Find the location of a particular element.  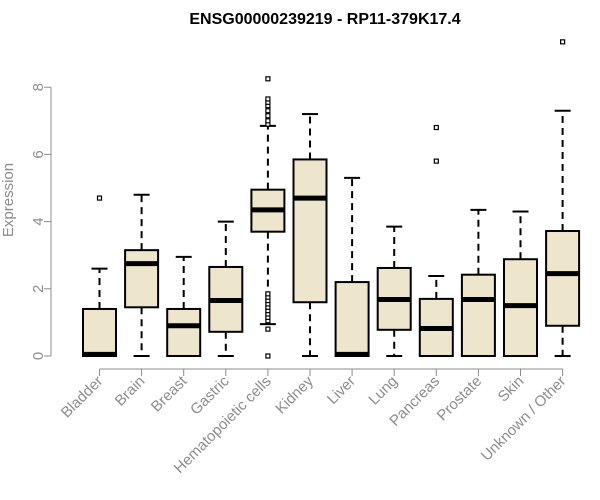

box-group-lung is located at coordinates (394, 291).